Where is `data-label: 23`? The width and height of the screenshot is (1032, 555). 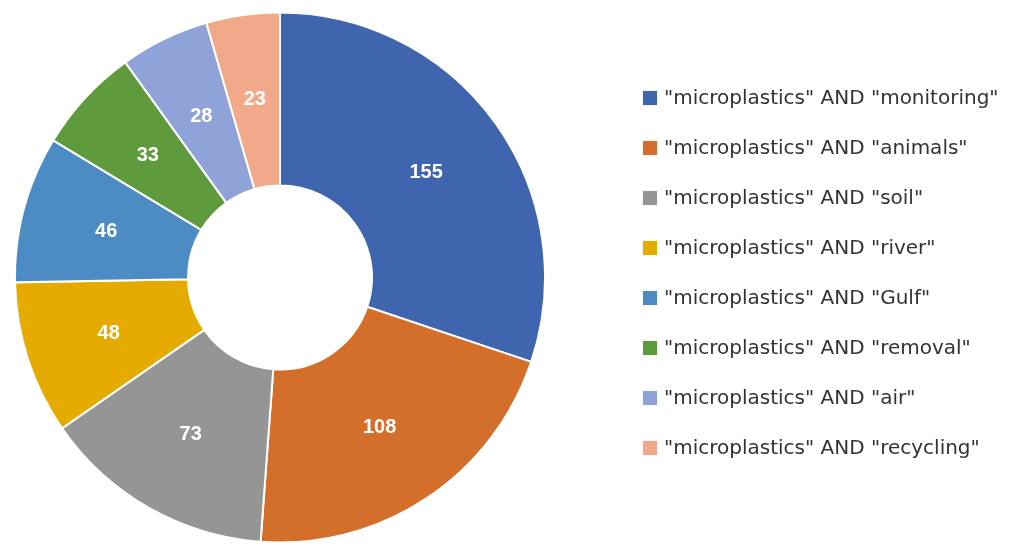 data-label: 23 is located at coordinates (254, 98).